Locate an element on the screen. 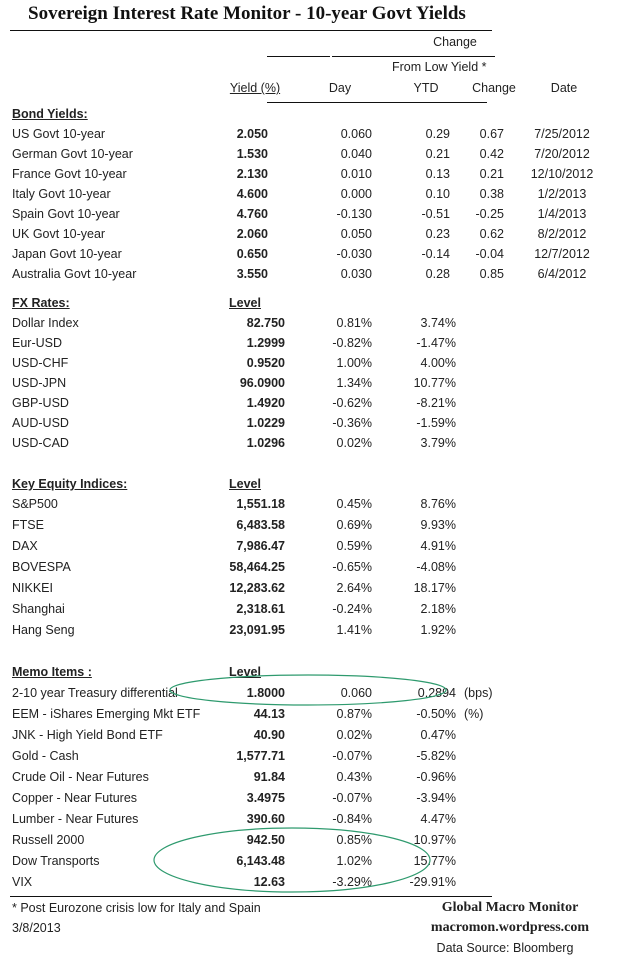 This screenshot has width=630, height=979. bond-day-change: -0.030 is located at coordinates (354, 254).